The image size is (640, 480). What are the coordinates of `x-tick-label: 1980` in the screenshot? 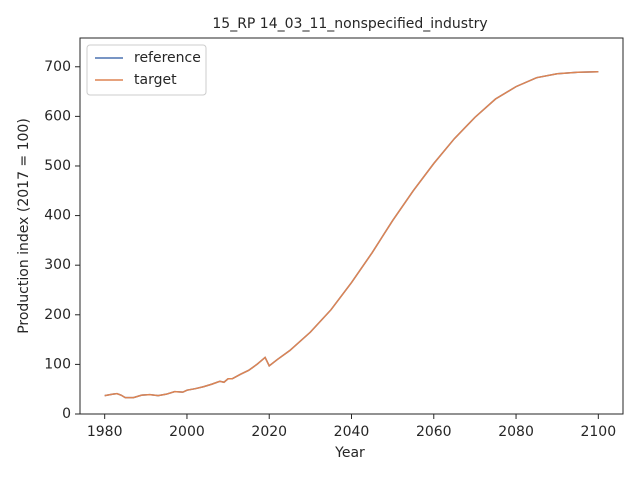 It's located at (105, 432).